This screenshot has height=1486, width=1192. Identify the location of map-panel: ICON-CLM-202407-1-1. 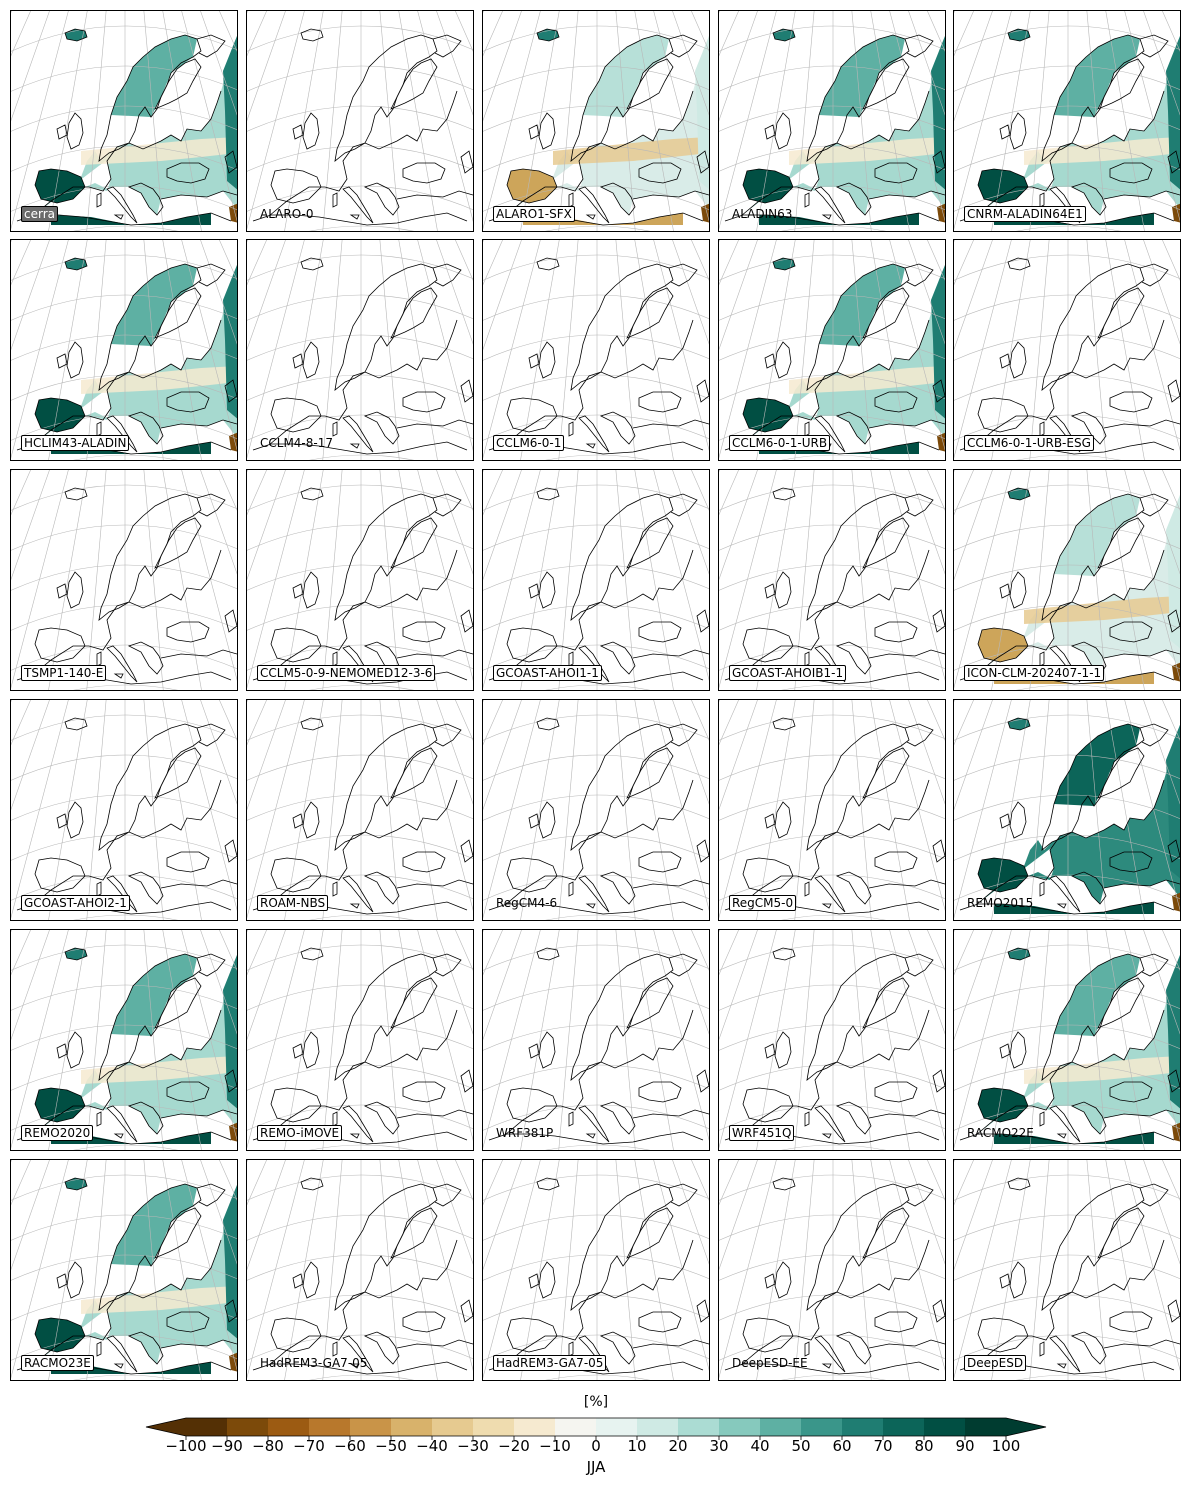
(1067, 580).